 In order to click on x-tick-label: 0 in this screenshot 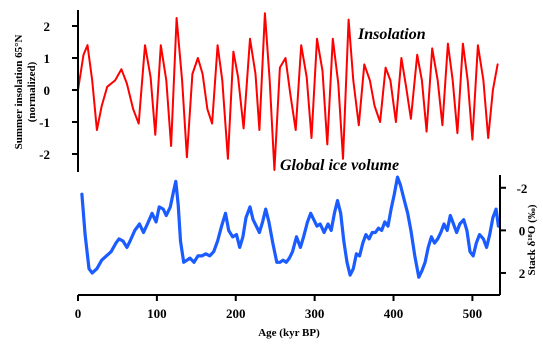, I will do `click(78, 313)`.